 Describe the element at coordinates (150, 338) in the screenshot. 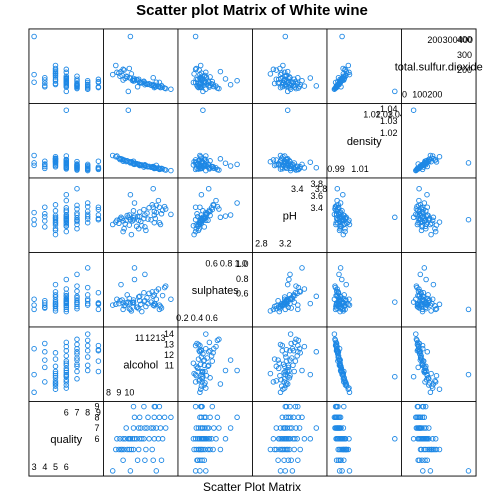

I see `diag-tick-hi: 12` at that location.